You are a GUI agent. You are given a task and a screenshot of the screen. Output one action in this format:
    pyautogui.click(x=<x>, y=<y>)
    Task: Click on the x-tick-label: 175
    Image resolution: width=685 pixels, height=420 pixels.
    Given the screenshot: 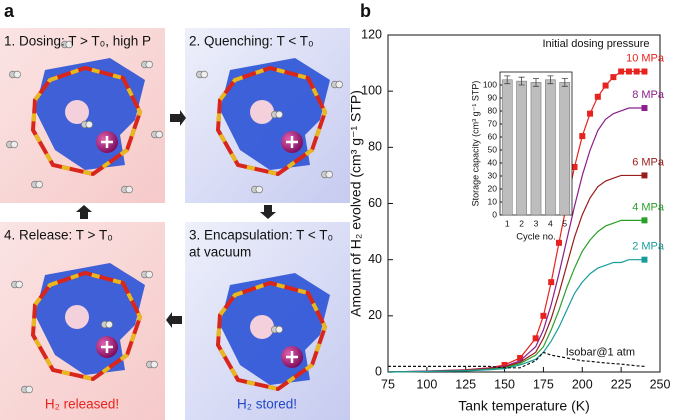 What is the action you would take?
    pyautogui.click(x=543, y=384)
    